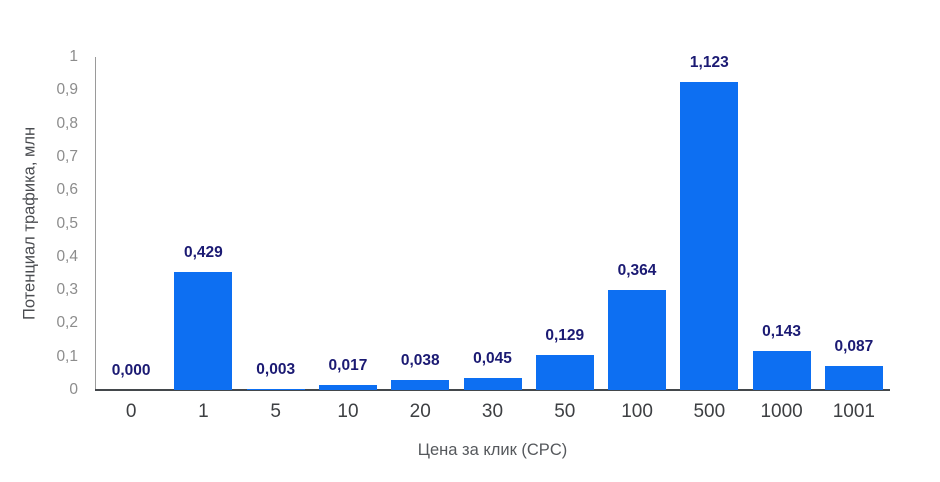 The width and height of the screenshot is (940, 482). What do you see at coordinates (203, 411) in the screenshot?
I see `x-tick-label: 1` at bounding box center [203, 411].